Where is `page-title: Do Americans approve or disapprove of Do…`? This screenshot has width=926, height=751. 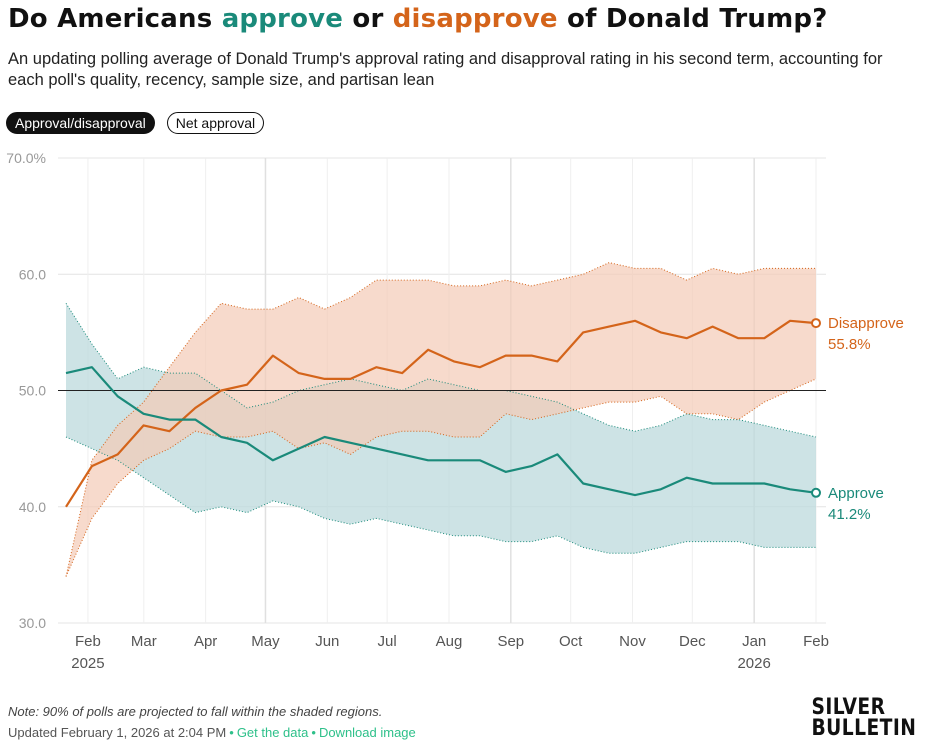 page-title: Do Americans approve or disapprove of Do… is located at coordinates (418, 19).